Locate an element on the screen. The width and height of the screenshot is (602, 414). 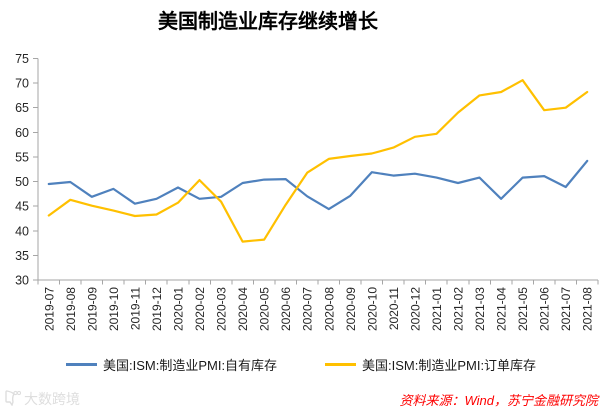
x-axis-label: 2020-10 is located at coordinates (372, 309).